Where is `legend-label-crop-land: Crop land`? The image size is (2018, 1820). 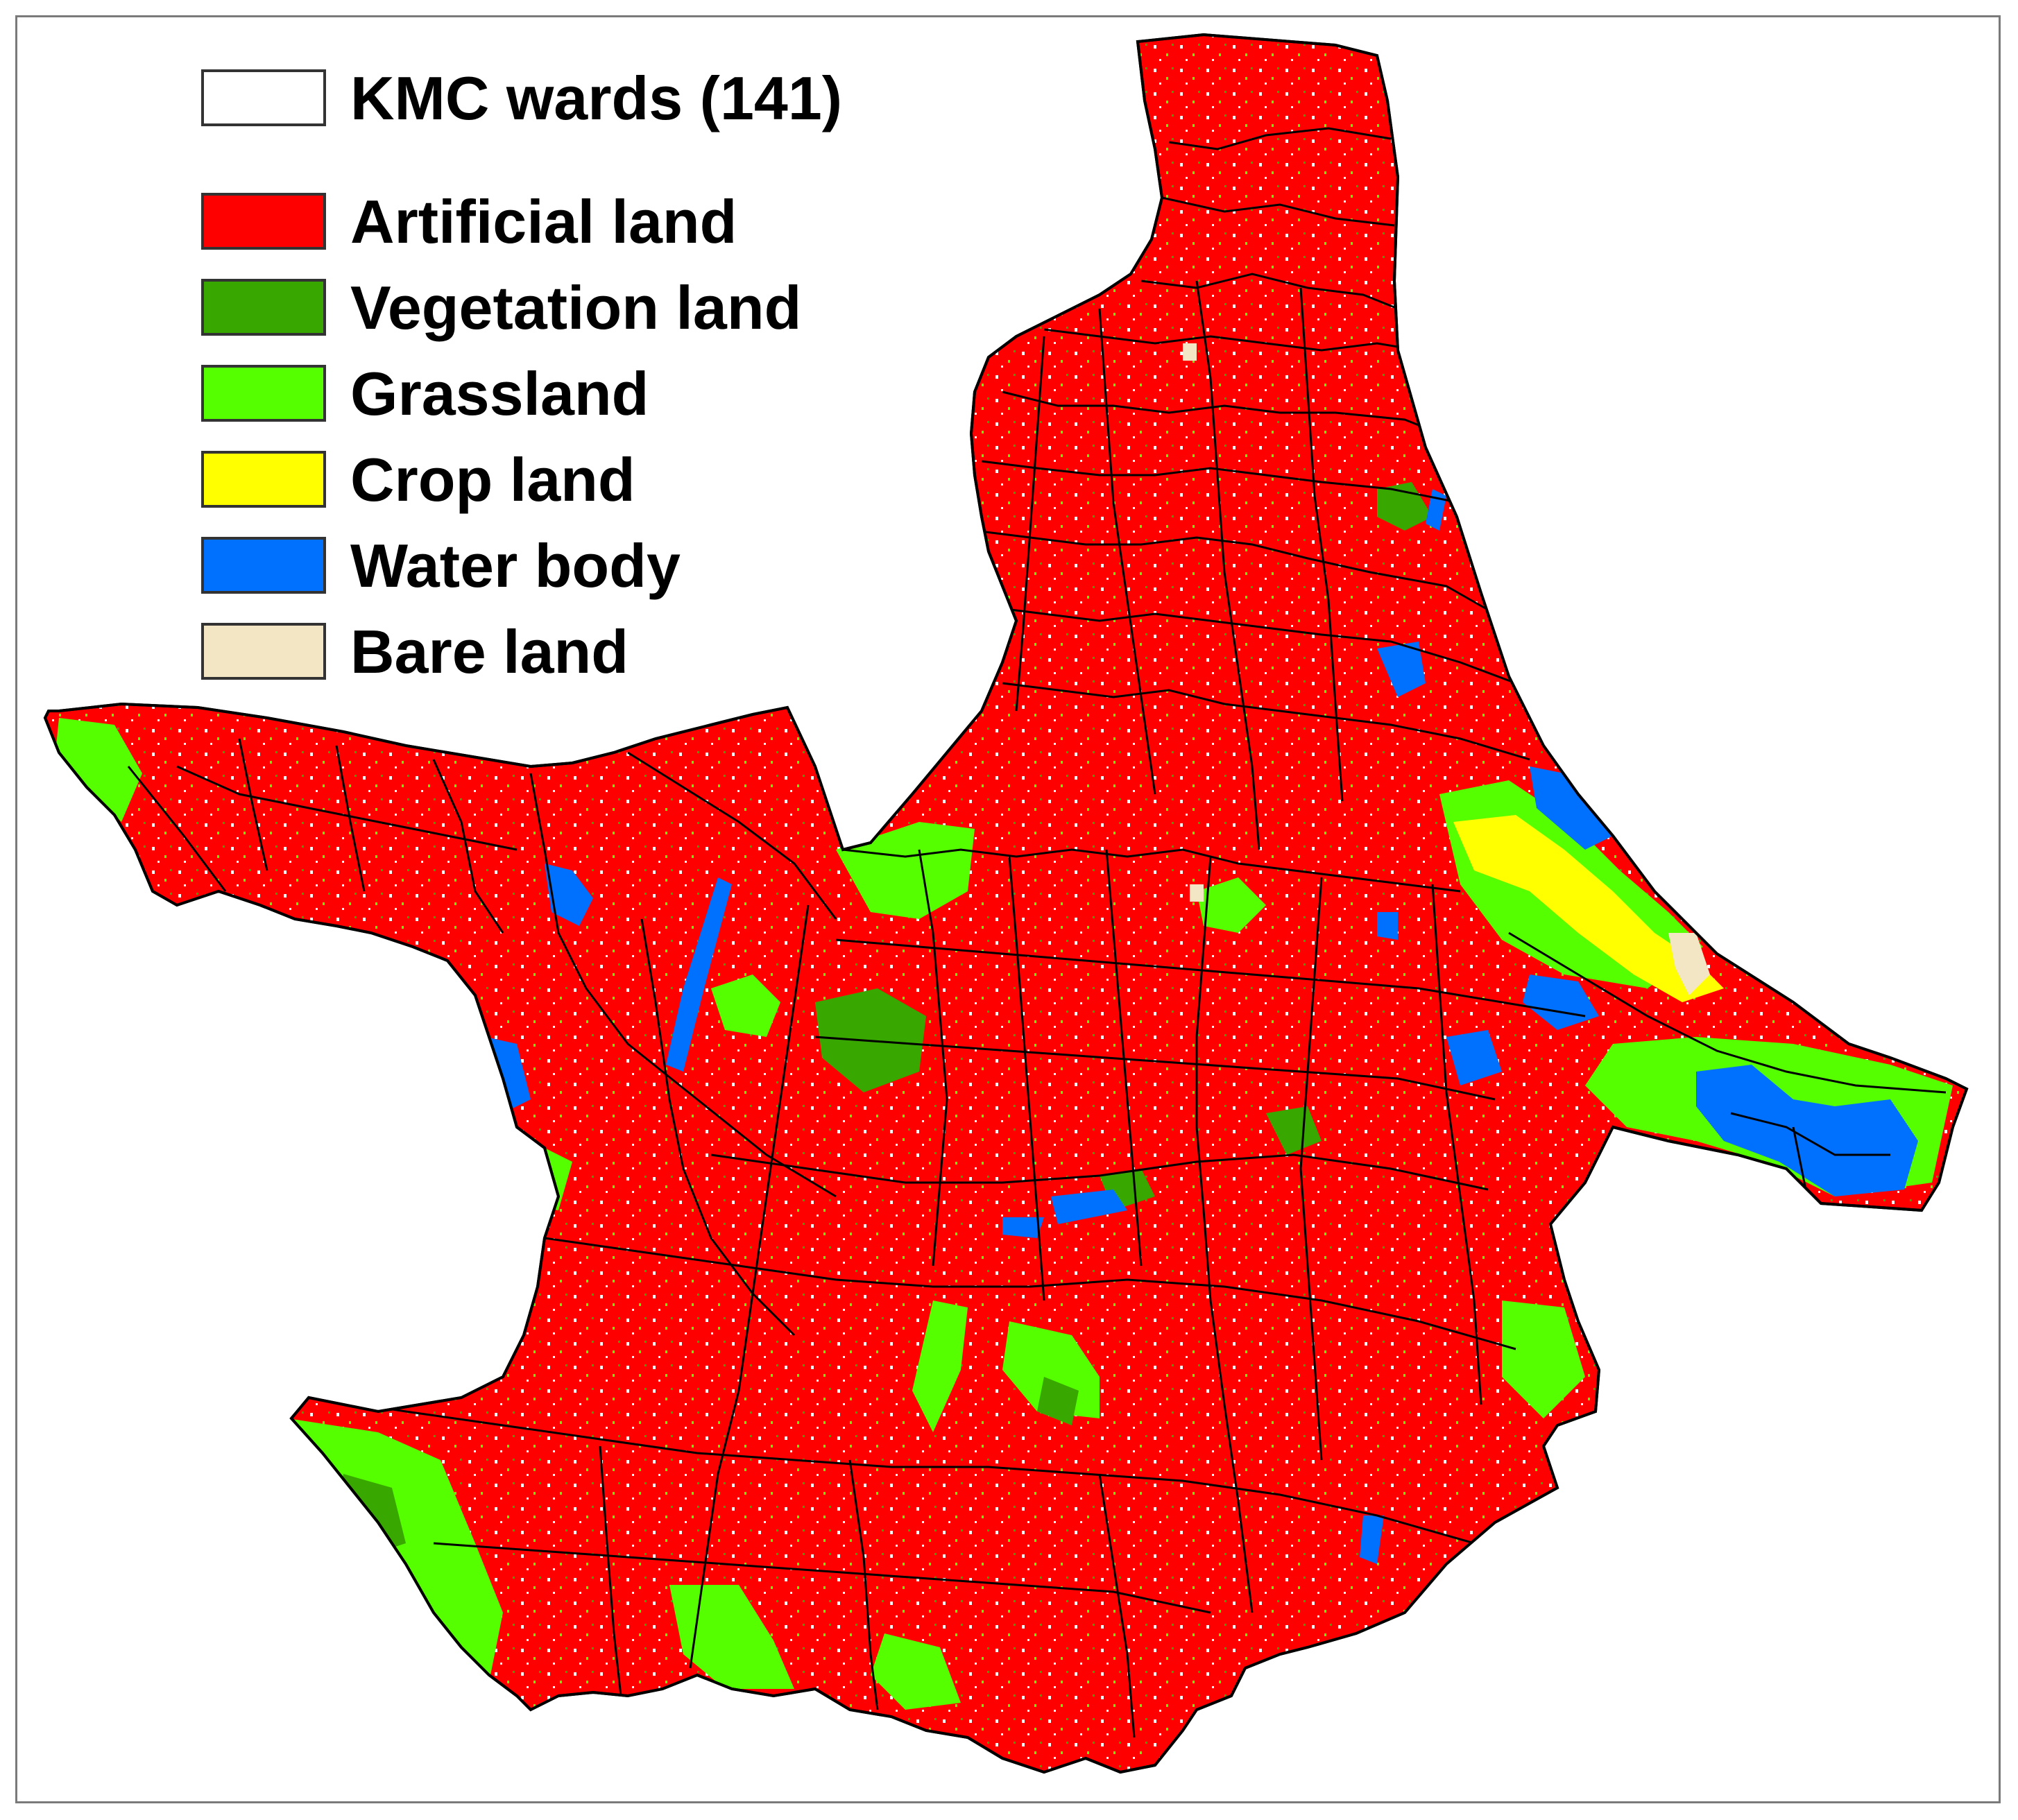
legend-label-crop-land: Crop land is located at coordinates (492, 479).